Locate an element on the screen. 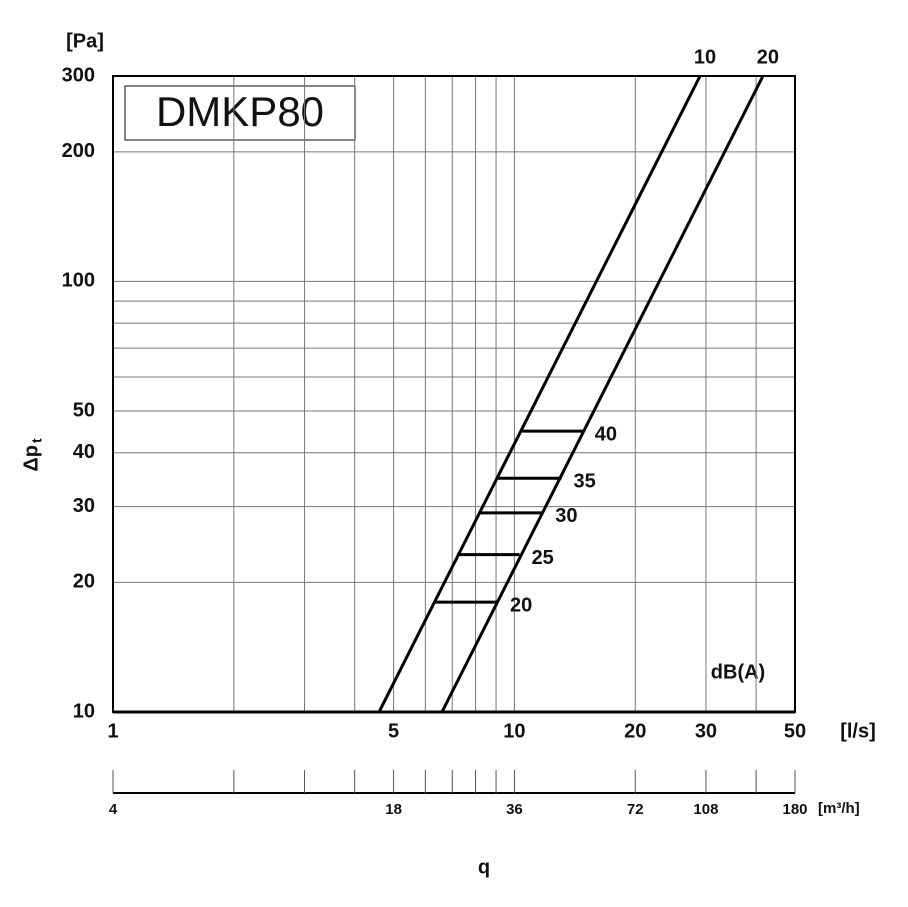 Image resolution: width=908 pixels, height=907 pixels. y-label: Δp t is located at coordinates (32, 455).